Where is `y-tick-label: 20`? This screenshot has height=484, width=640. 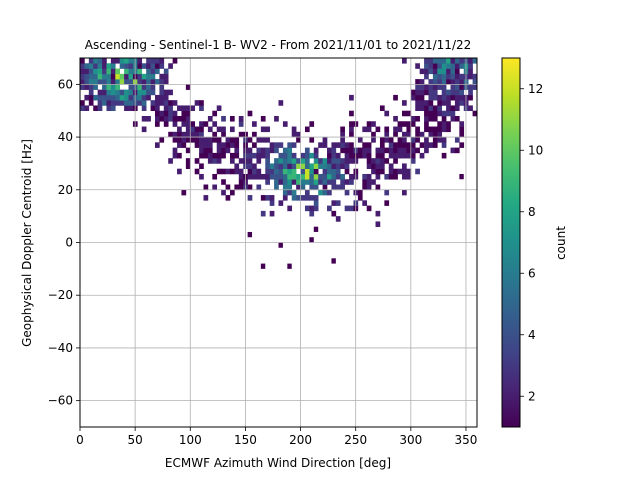
y-tick-label: 20 is located at coordinates (65, 190).